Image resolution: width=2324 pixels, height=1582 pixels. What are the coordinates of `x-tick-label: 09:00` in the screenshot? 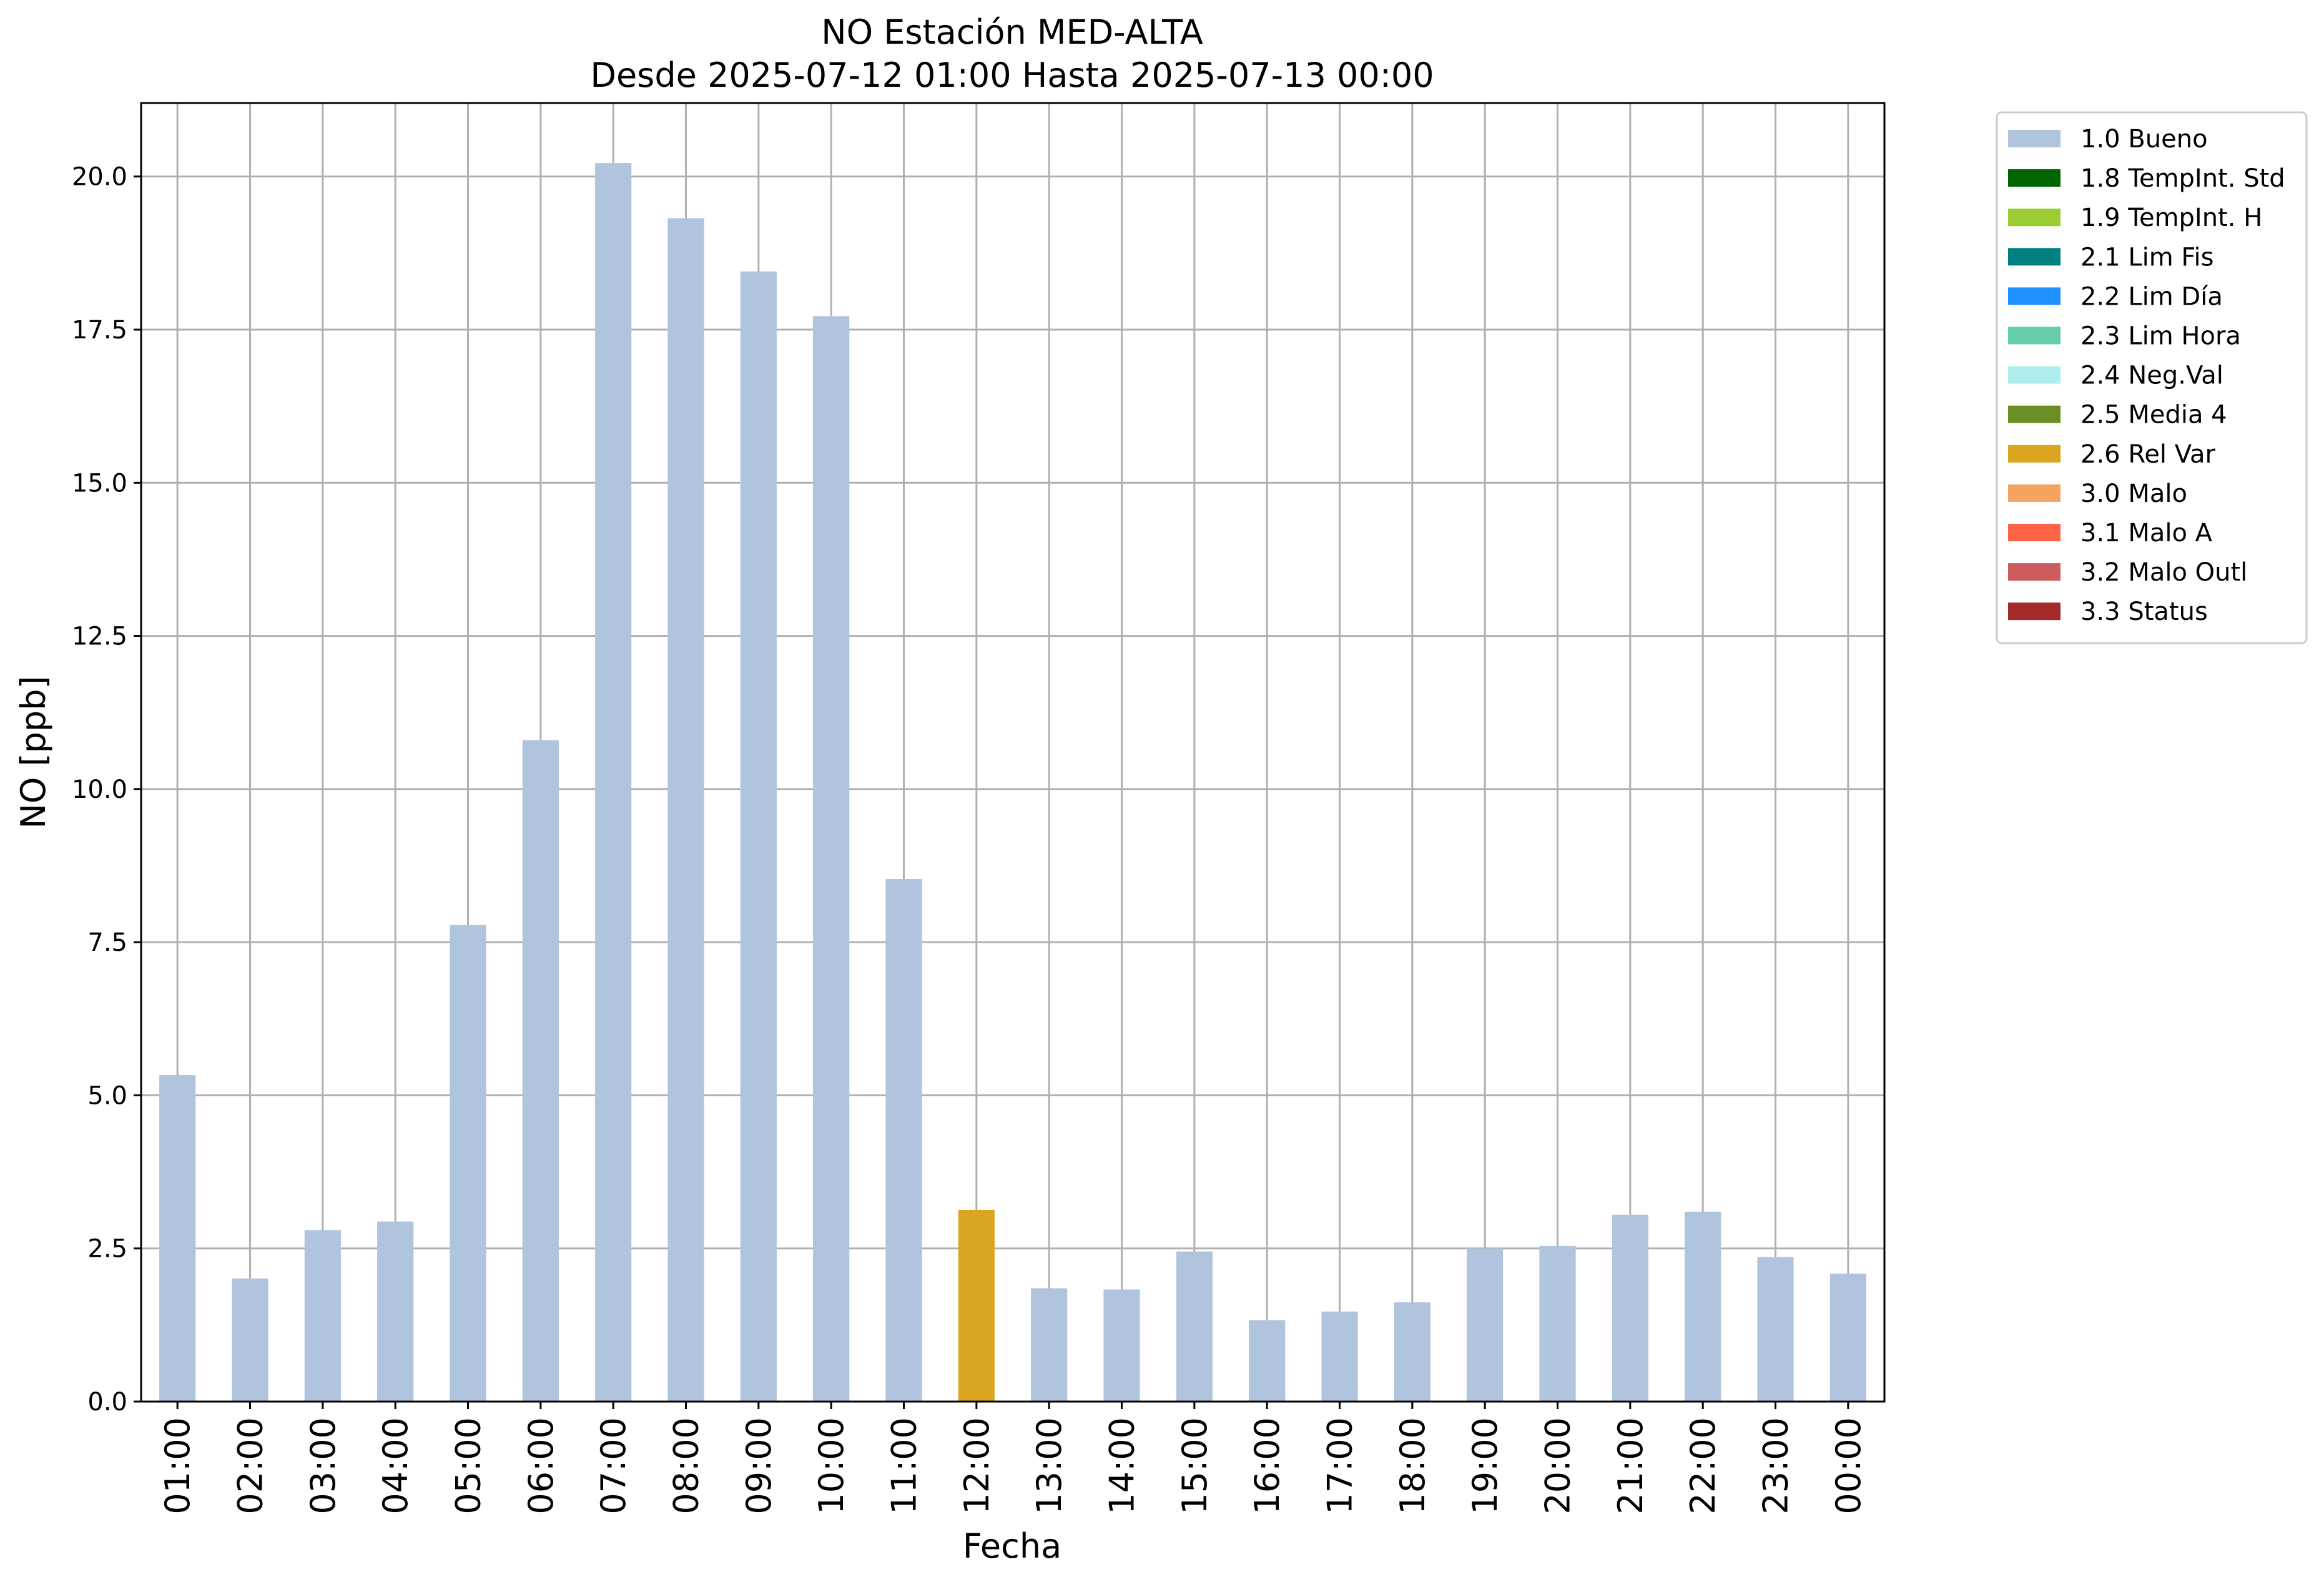 It's located at (759, 1466).